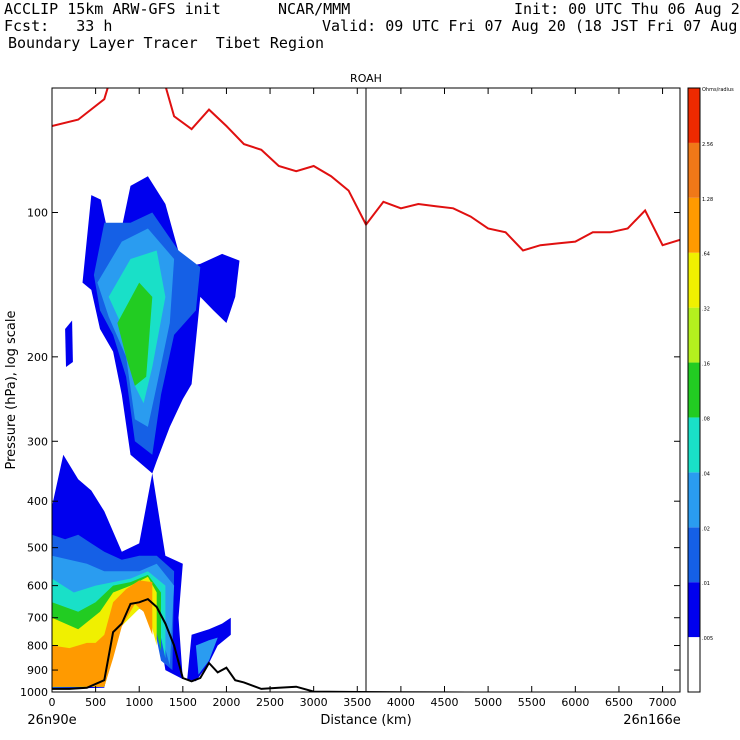  I want to click on x-tick-label: 1000, so click(139, 702).